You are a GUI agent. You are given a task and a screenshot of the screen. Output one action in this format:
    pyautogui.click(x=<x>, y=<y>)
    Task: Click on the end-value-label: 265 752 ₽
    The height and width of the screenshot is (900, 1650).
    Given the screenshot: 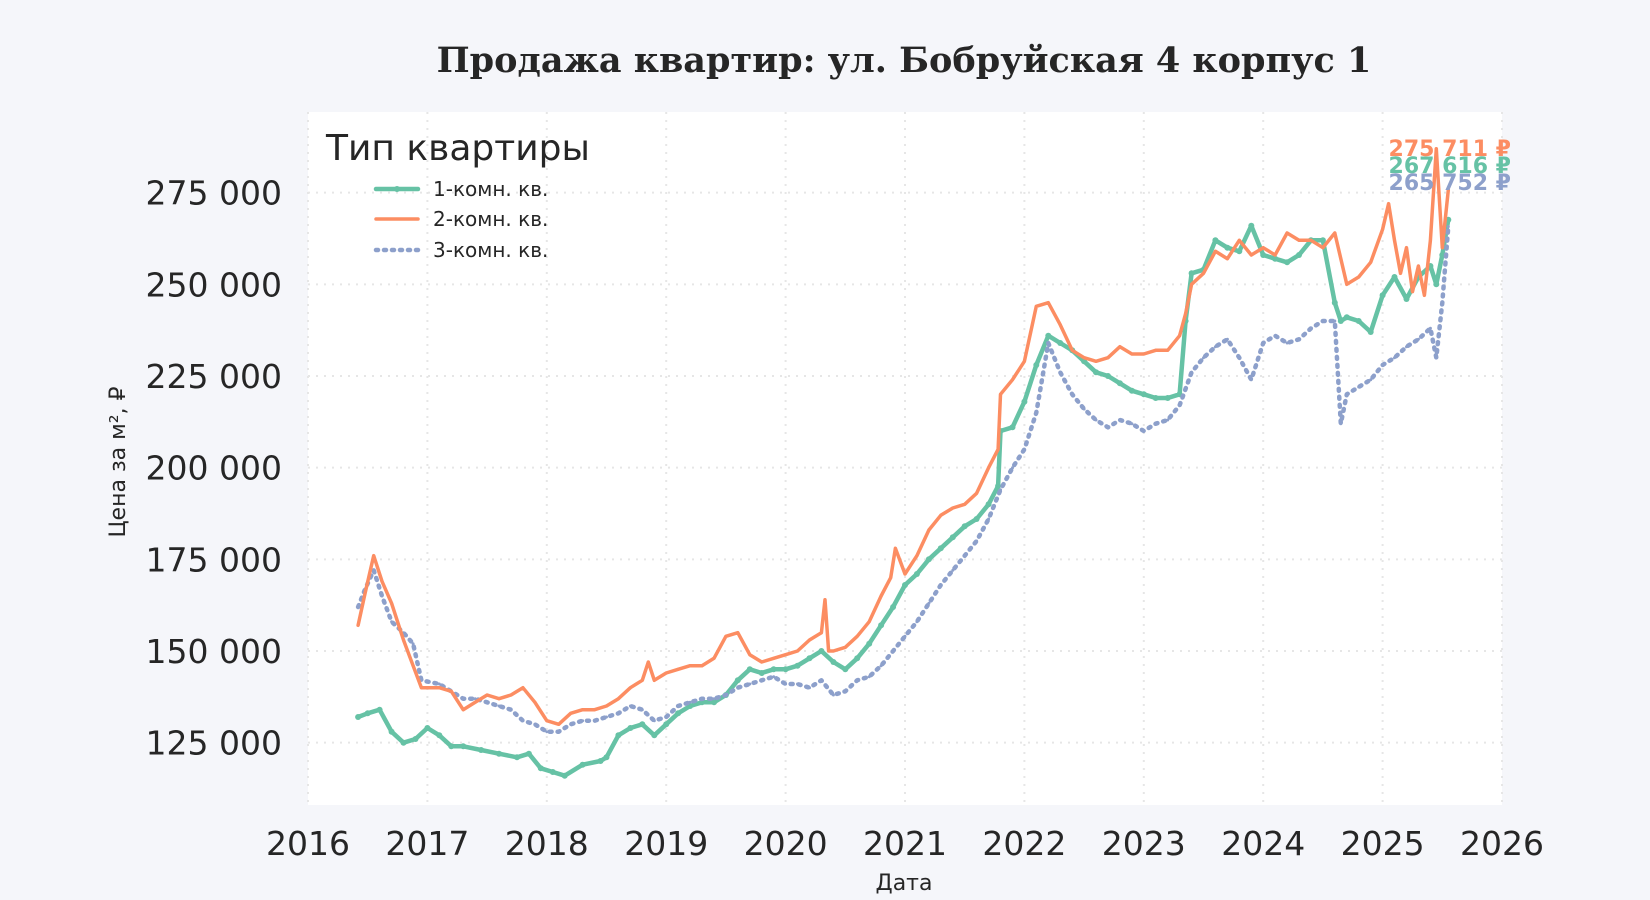 What is the action you would take?
    pyautogui.click(x=1450, y=183)
    